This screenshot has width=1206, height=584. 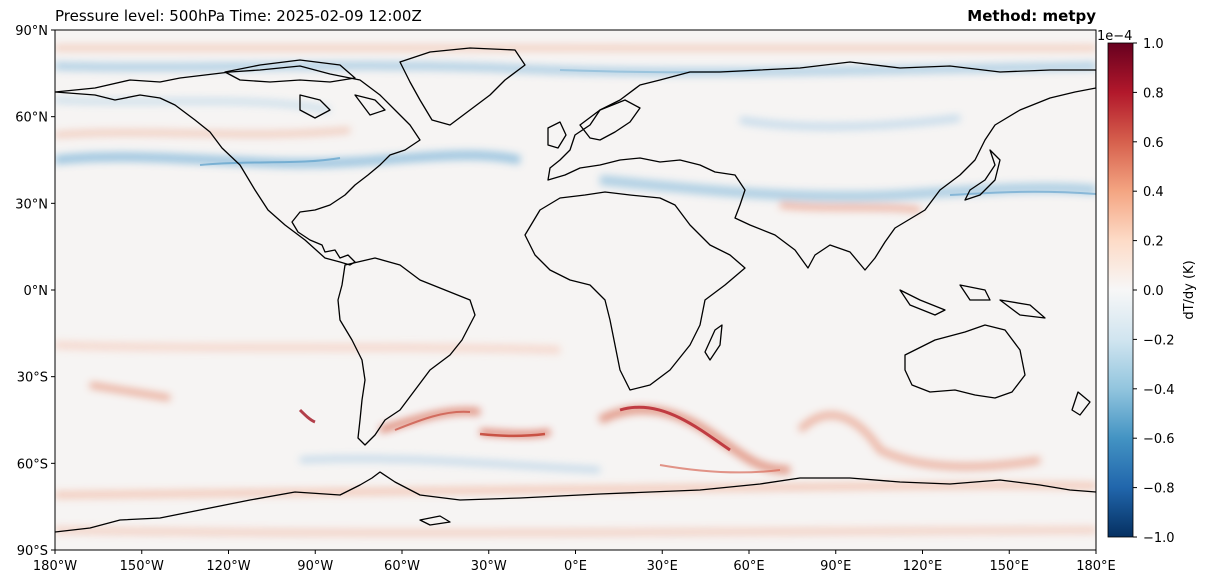 I want to click on lat-tick-label: 30°N, so click(x=31, y=204).